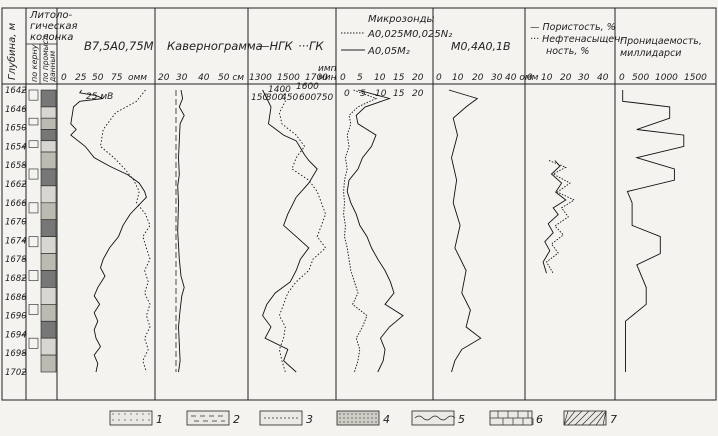  Describe the element at coordinates (16, 354) in the screenshot. I see `depth-label: 1698` at that location.